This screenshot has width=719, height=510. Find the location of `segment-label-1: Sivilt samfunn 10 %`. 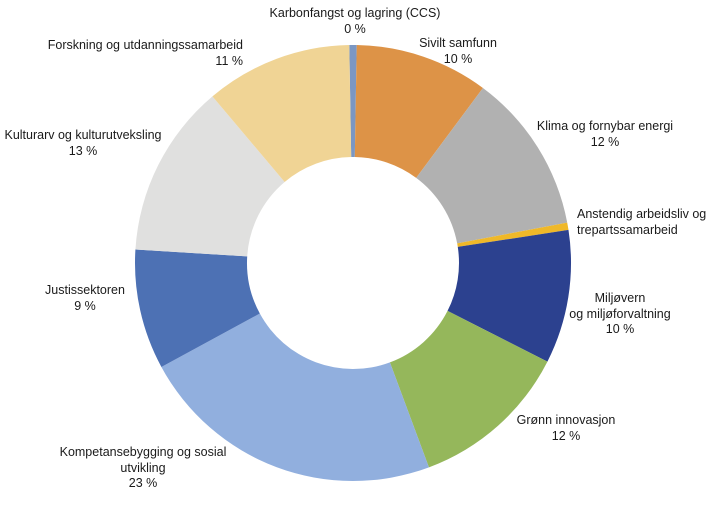

segment-label-1: Sivilt samfunn 10 % is located at coordinates (458, 51).